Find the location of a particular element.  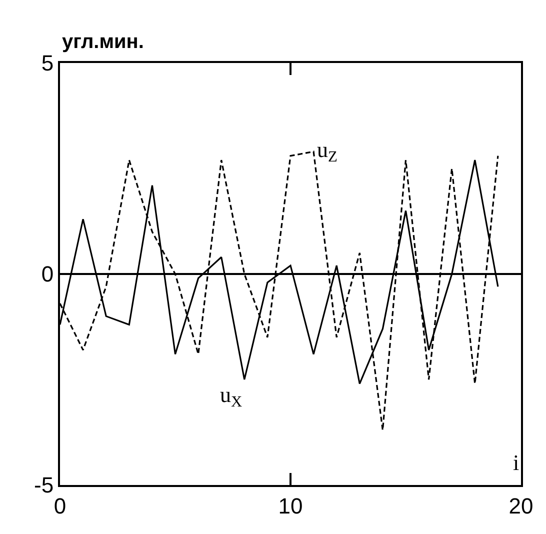

y-tick-label: -5 is located at coordinates (44, 485).